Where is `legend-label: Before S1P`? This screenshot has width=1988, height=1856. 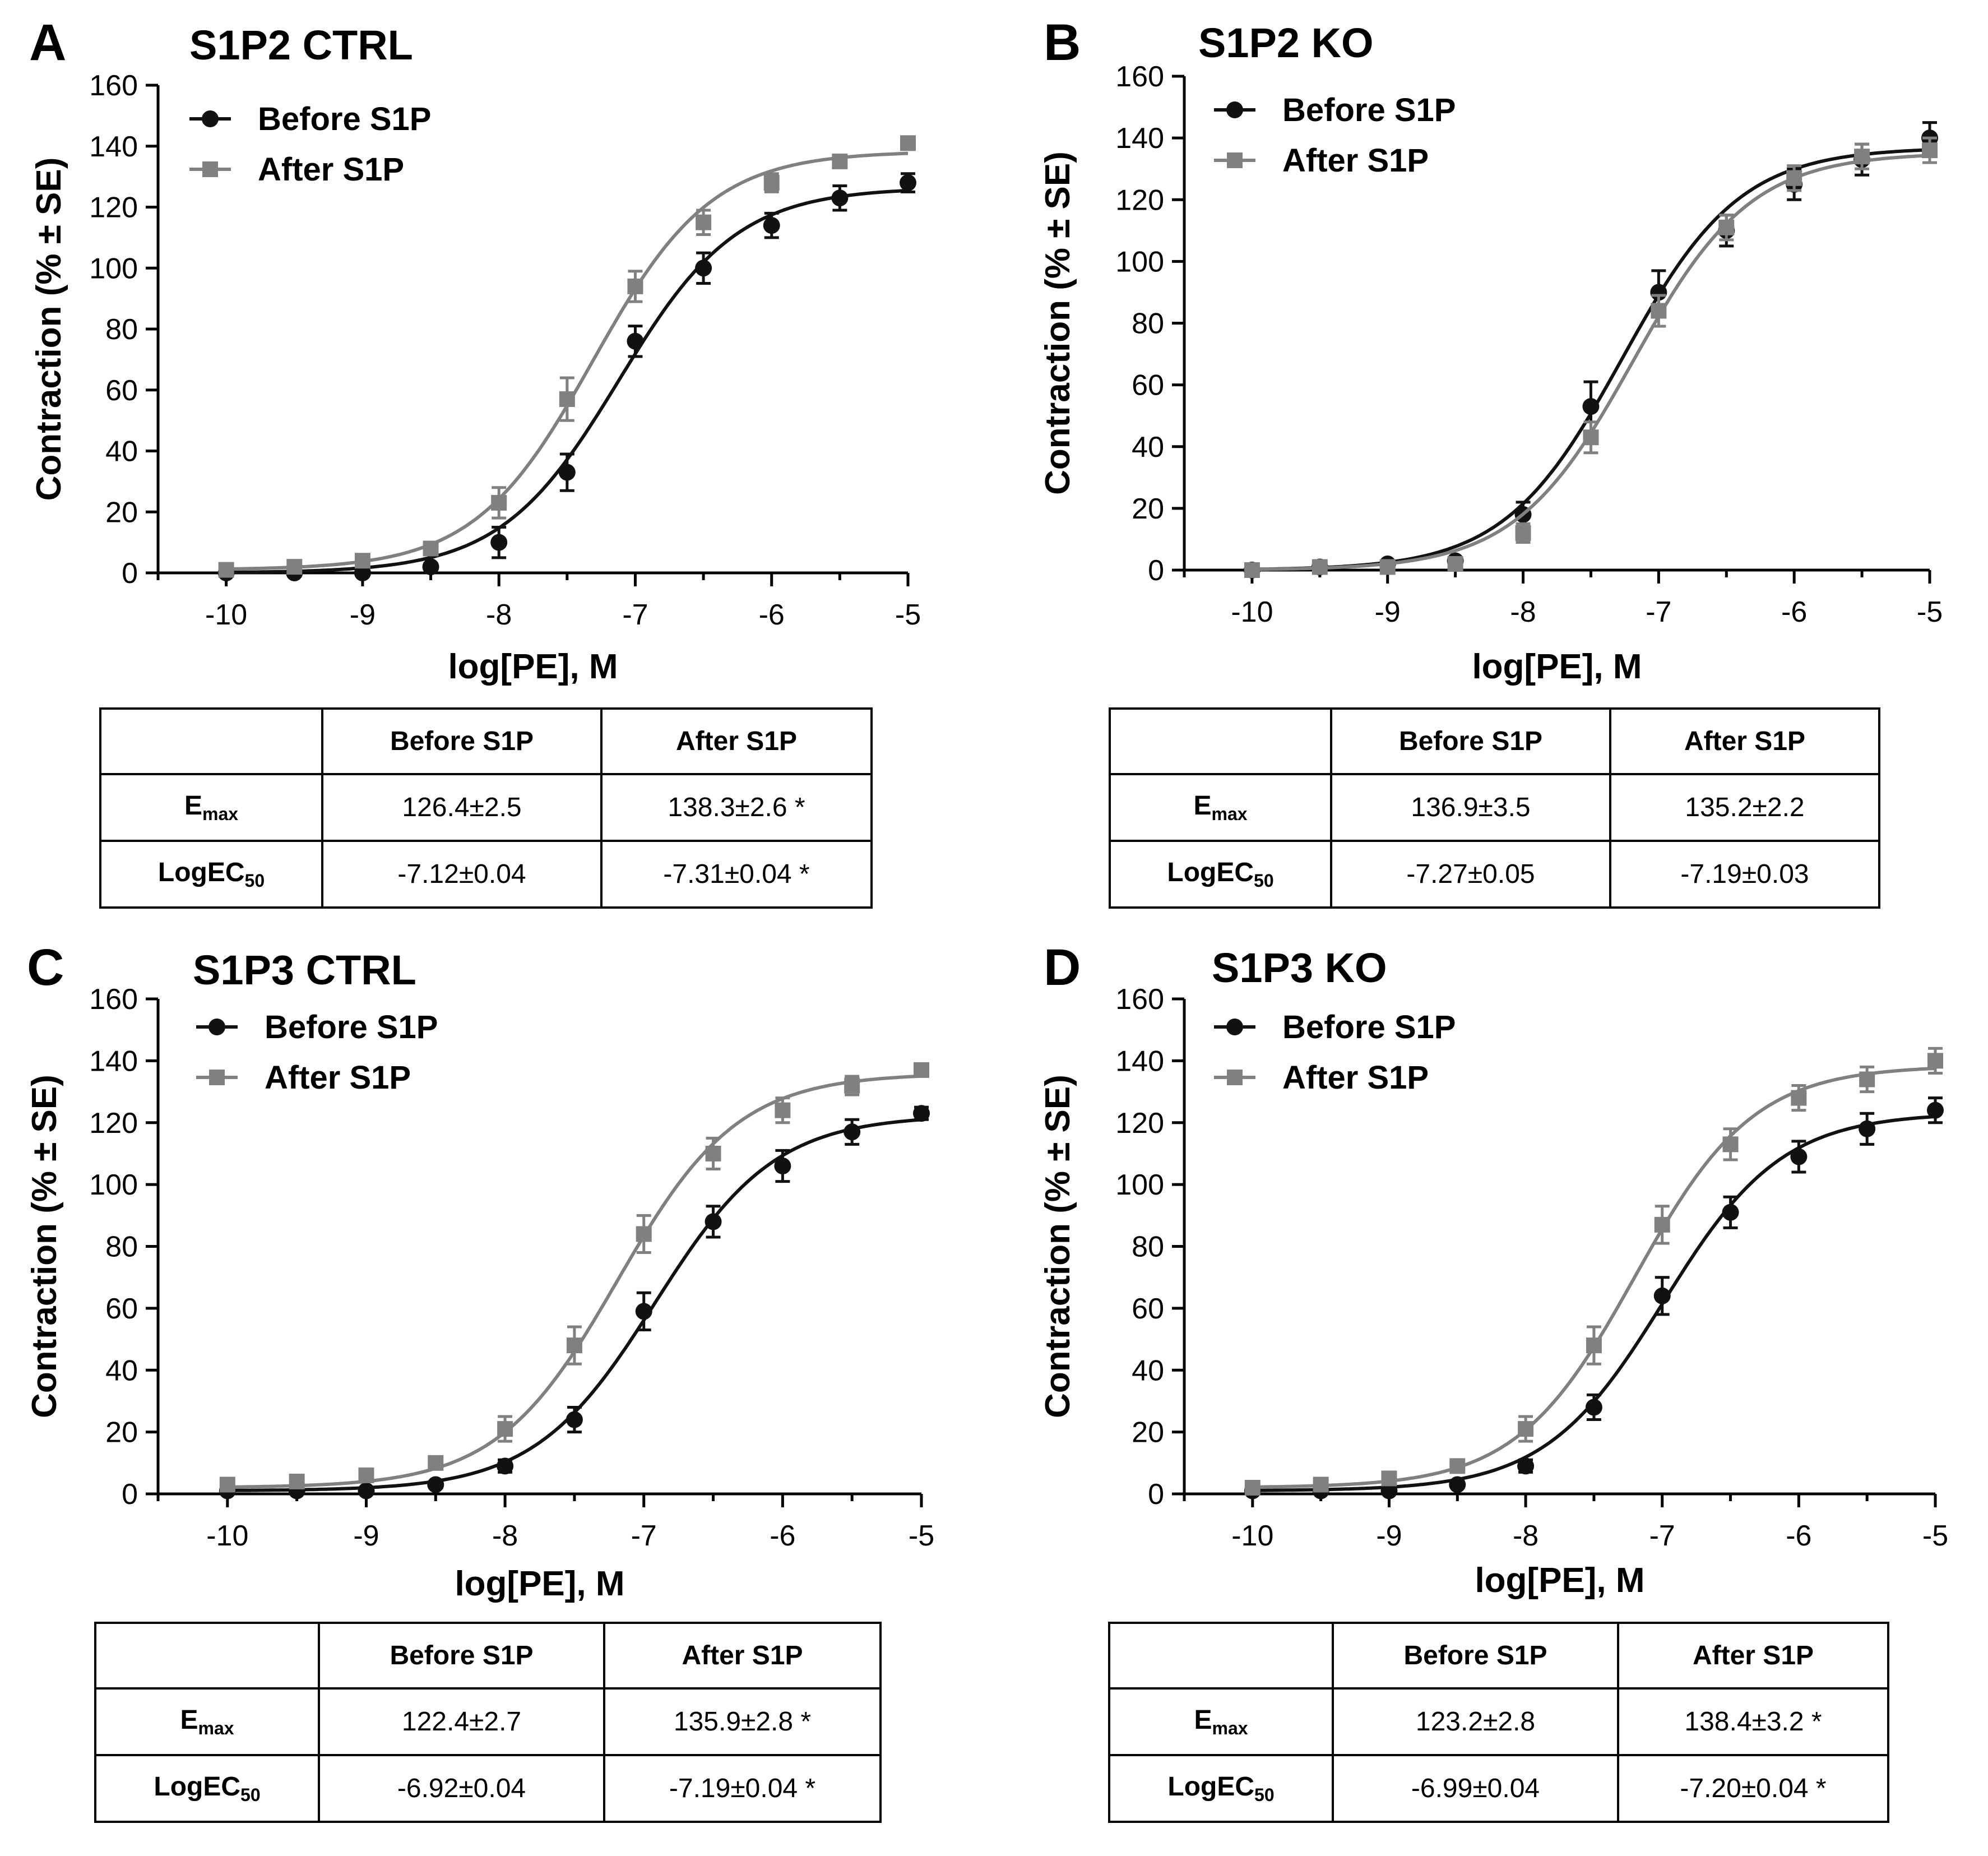 legend-label: Before S1P is located at coordinates (1369, 1027).